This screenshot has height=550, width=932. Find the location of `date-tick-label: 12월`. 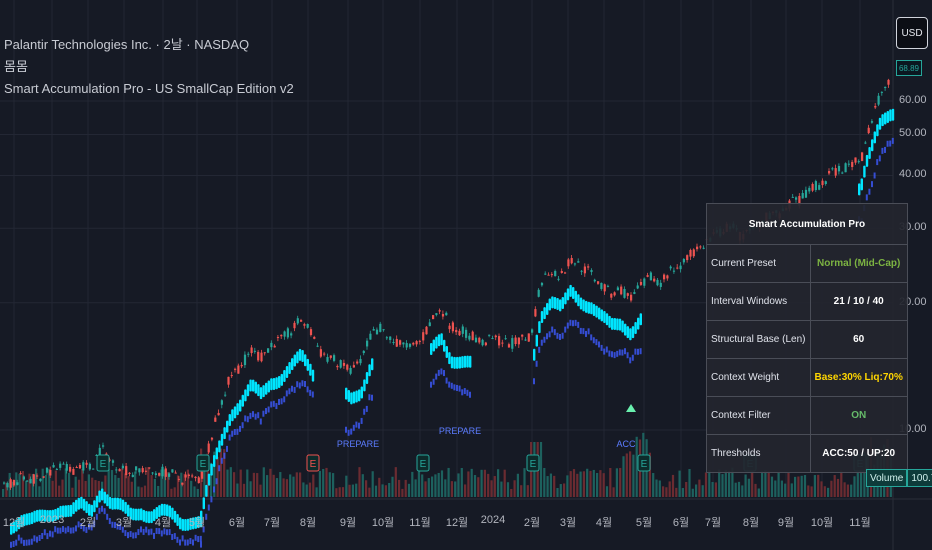

date-tick-label: 12월 is located at coordinates (14, 523).